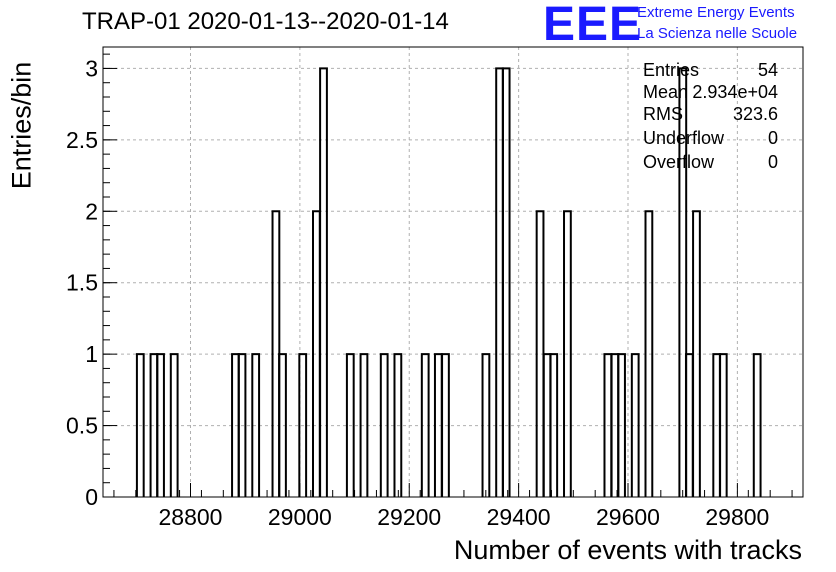 The width and height of the screenshot is (836, 572). Describe the element at coordinates (21, 125) in the screenshot. I see `y-axis-label: Entries/bin` at that location.